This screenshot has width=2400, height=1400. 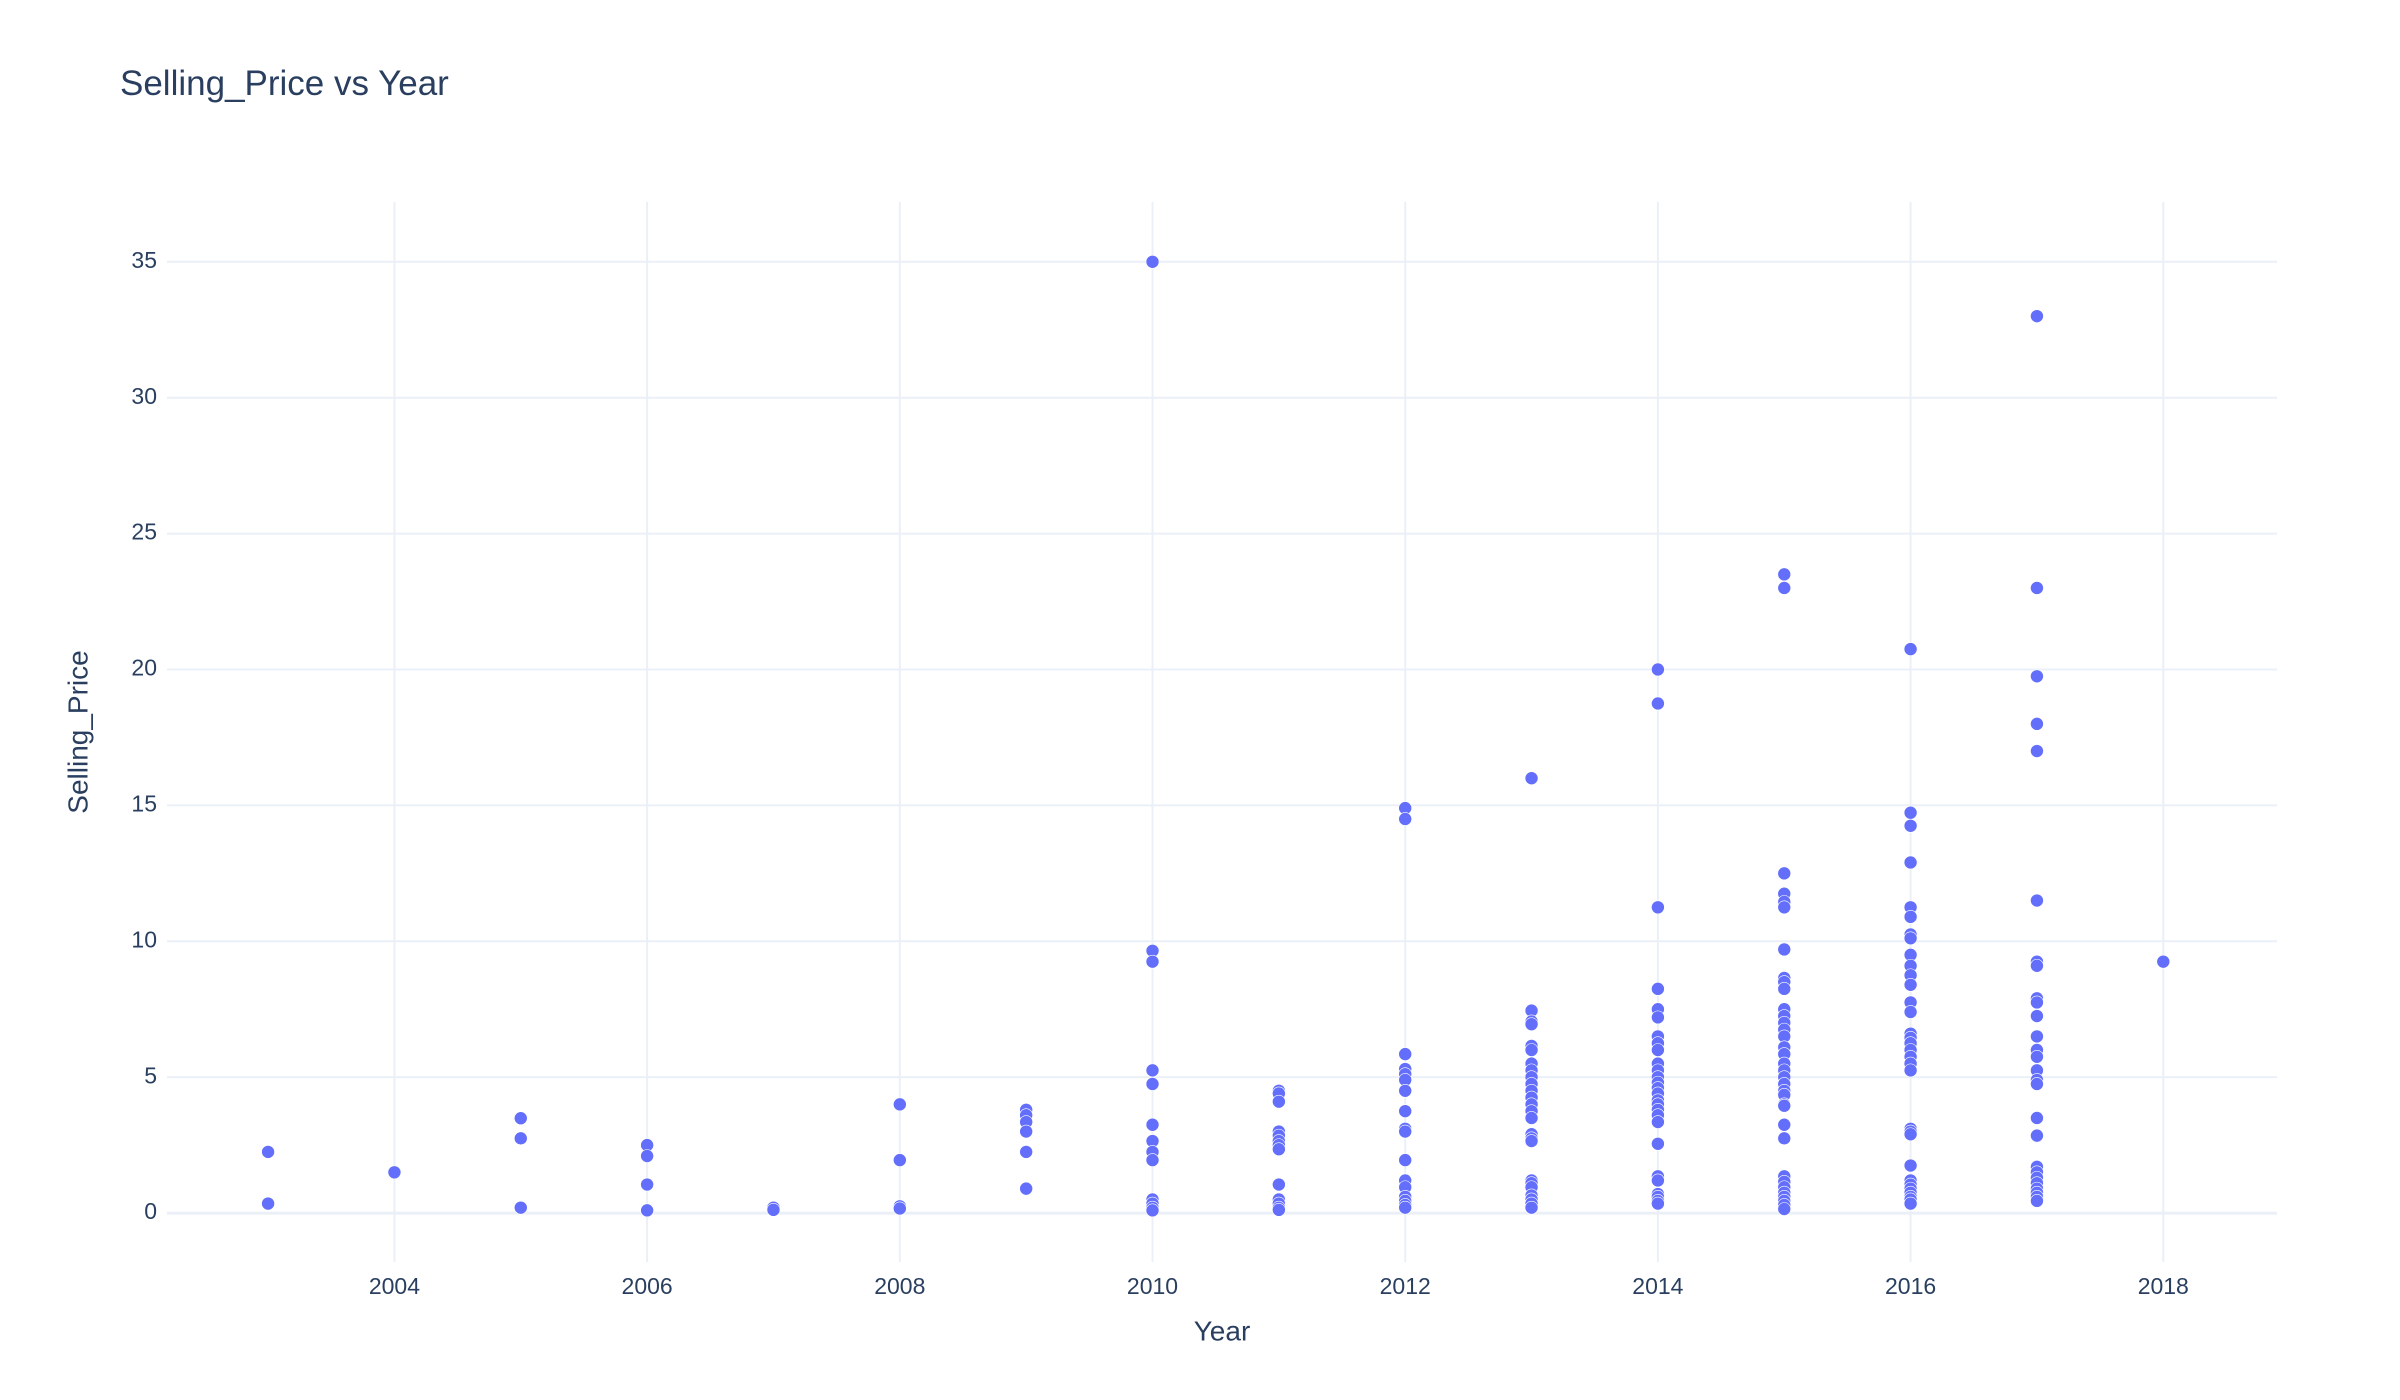 I want to click on y-tick-label: 15, so click(x=144, y=803).